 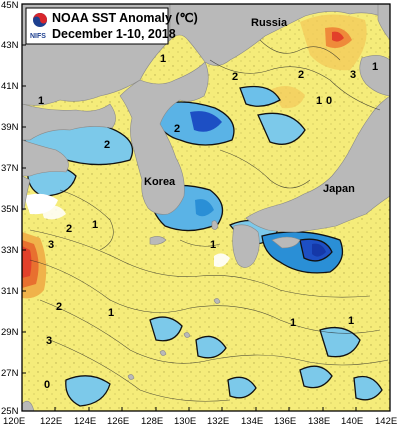 I want to click on very-cold-cores, so click(x=258, y=184).